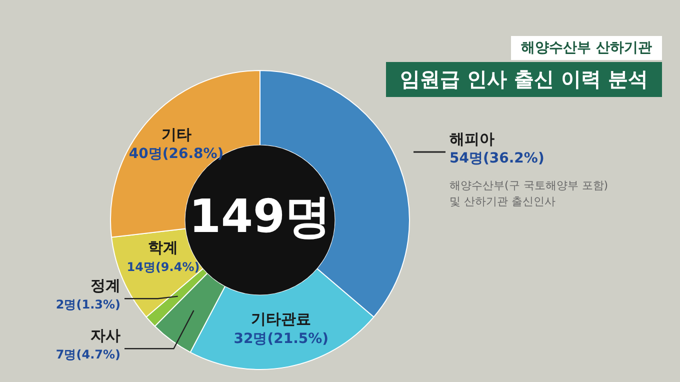 Image resolution: width=680 pixels, height=382 pixels. What do you see at coordinates (163, 247) in the screenshot?
I see `slice-label: 학계` at bounding box center [163, 247].